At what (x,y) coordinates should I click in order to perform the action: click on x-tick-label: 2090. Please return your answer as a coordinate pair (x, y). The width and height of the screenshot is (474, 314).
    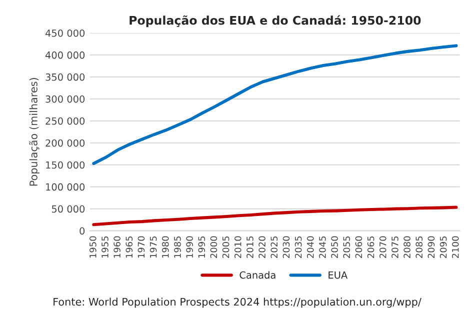
    Looking at the image, I should click on (431, 247).